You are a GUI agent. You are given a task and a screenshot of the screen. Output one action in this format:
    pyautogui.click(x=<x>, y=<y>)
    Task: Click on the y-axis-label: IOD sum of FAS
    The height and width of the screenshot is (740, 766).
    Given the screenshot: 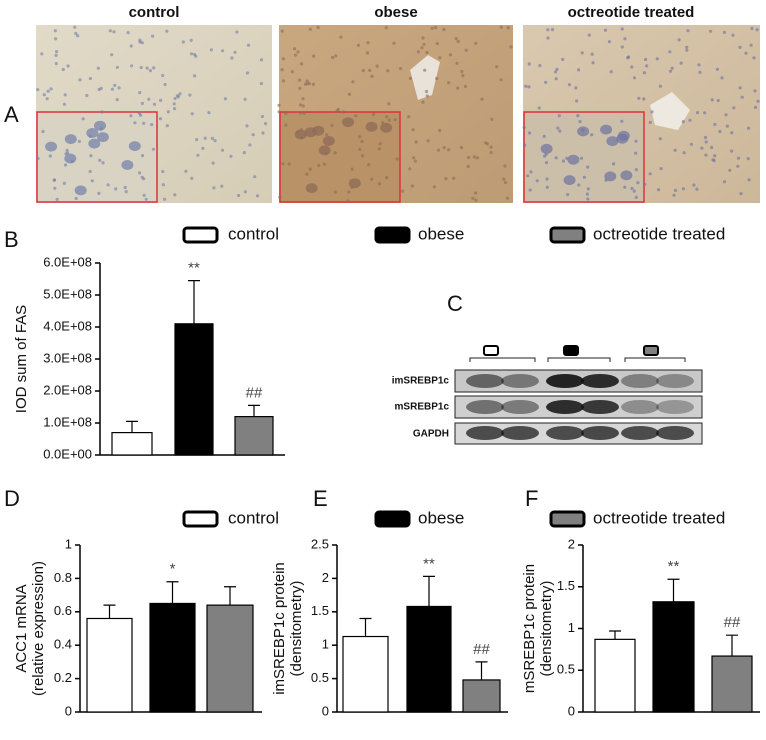 What is the action you would take?
    pyautogui.click(x=21, y=359)
    